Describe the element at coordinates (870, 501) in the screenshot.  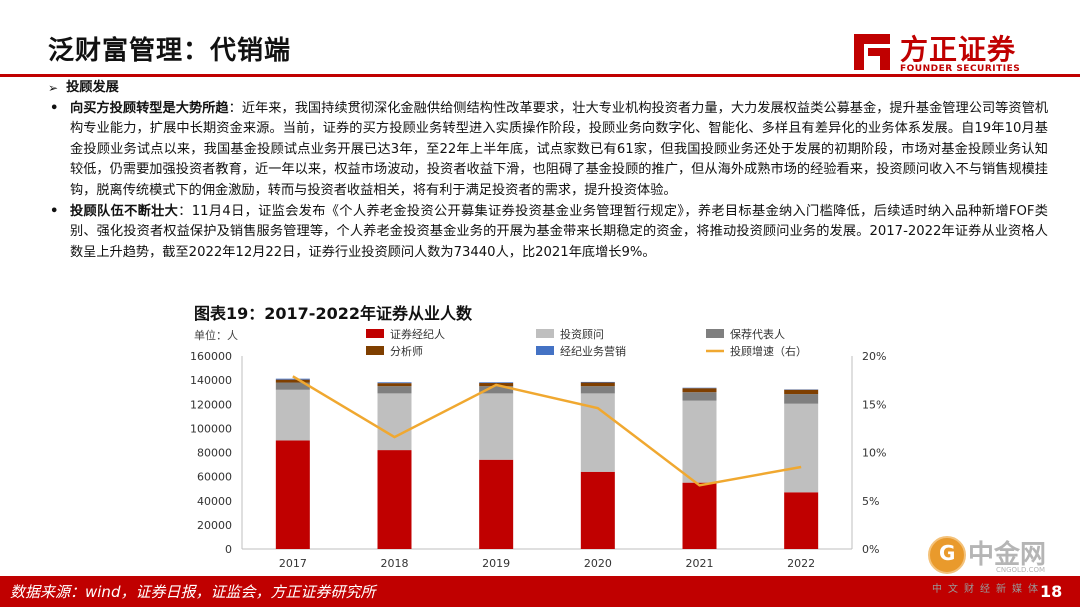
I see `y-right-tick-label: 5%` at that location.